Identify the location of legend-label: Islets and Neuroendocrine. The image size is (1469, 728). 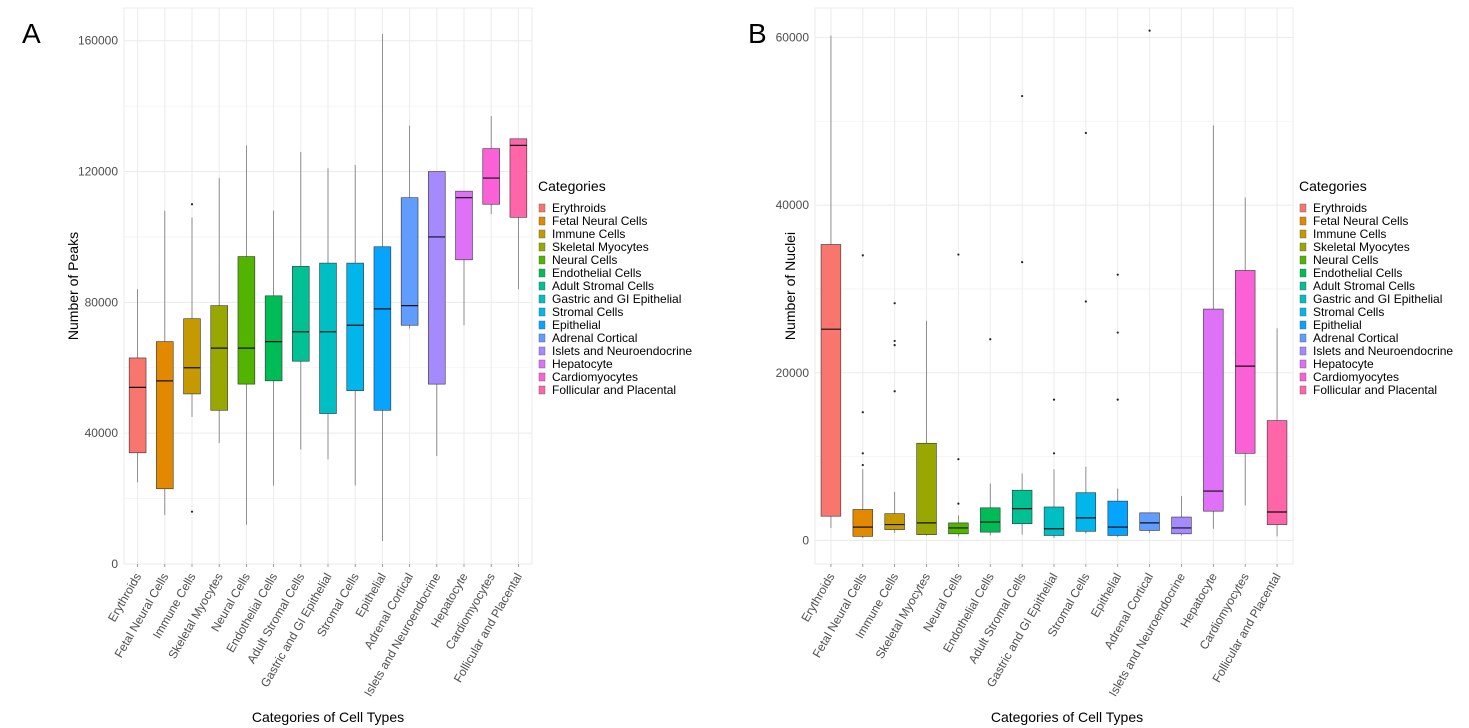
(1383, 351).